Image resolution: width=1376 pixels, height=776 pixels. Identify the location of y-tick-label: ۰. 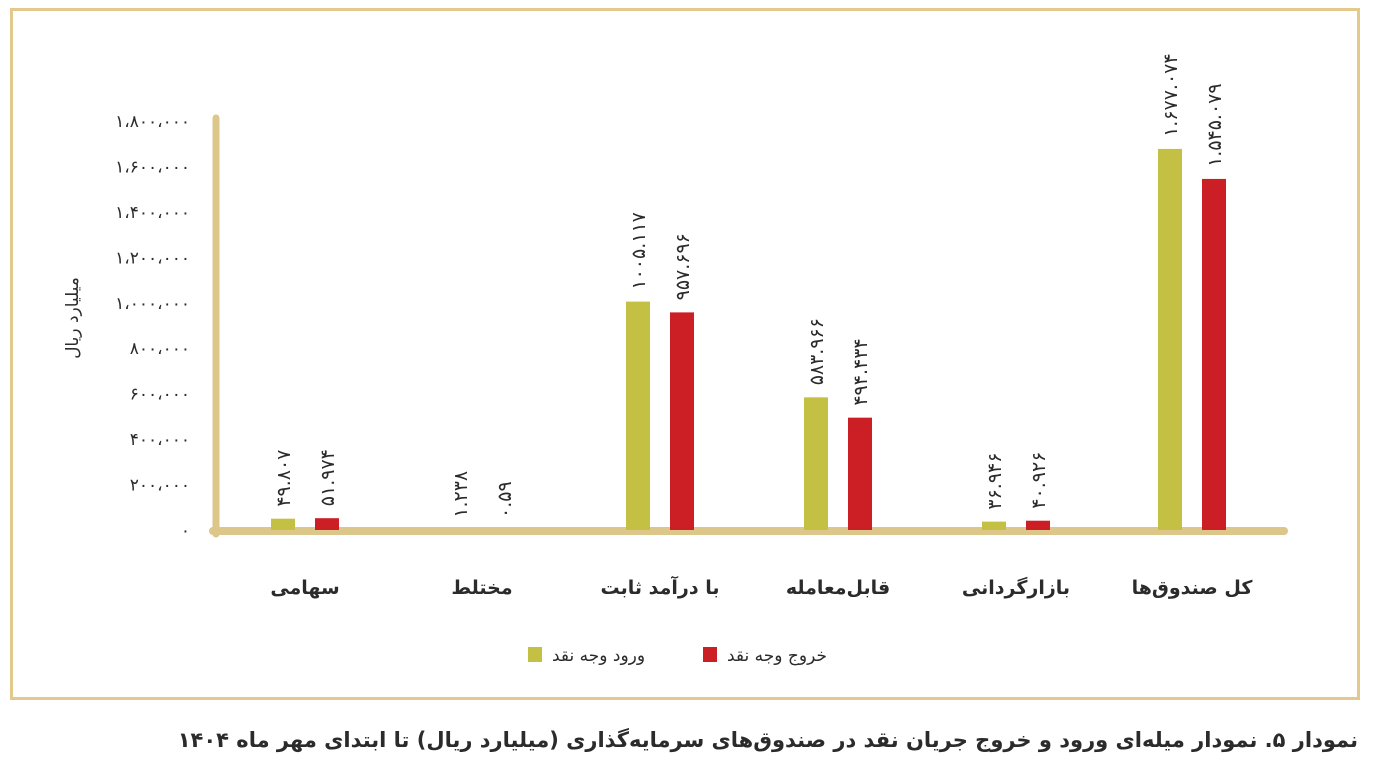
(185, 531).